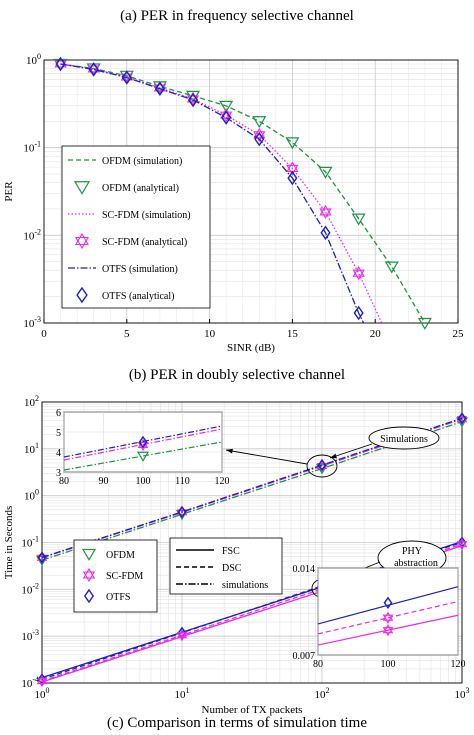 The image size is (474, 735). I want to click on y-tick-label-exponent: 0, so click(39, 56).